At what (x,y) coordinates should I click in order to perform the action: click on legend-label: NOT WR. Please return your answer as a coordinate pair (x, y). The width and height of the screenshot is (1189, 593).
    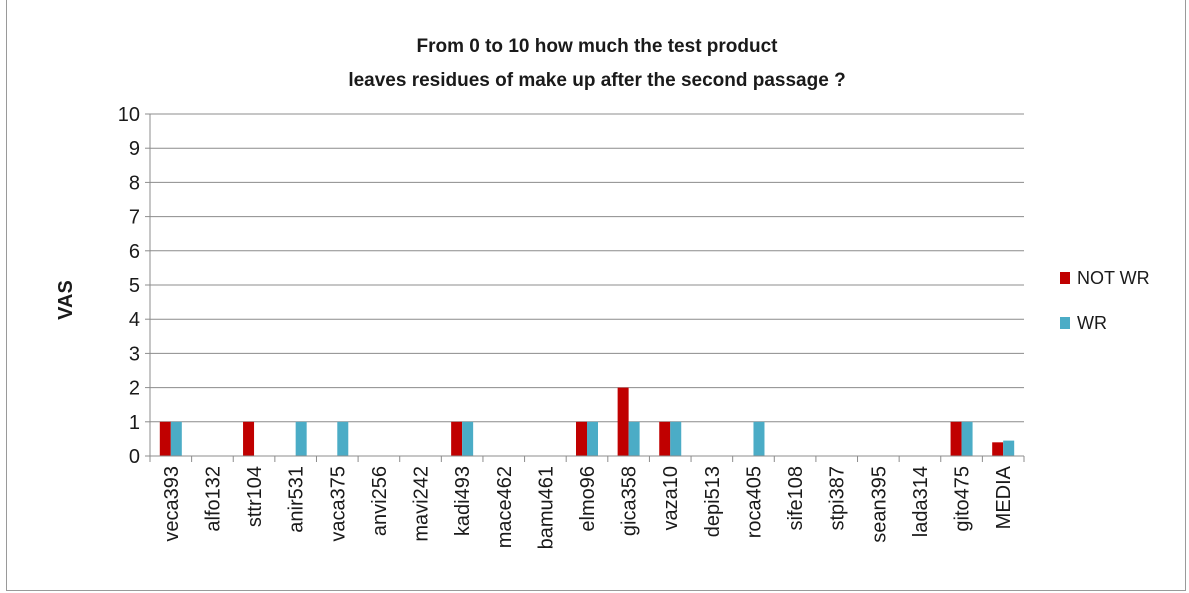
    Looking at the image, I should click on (1113, 278).